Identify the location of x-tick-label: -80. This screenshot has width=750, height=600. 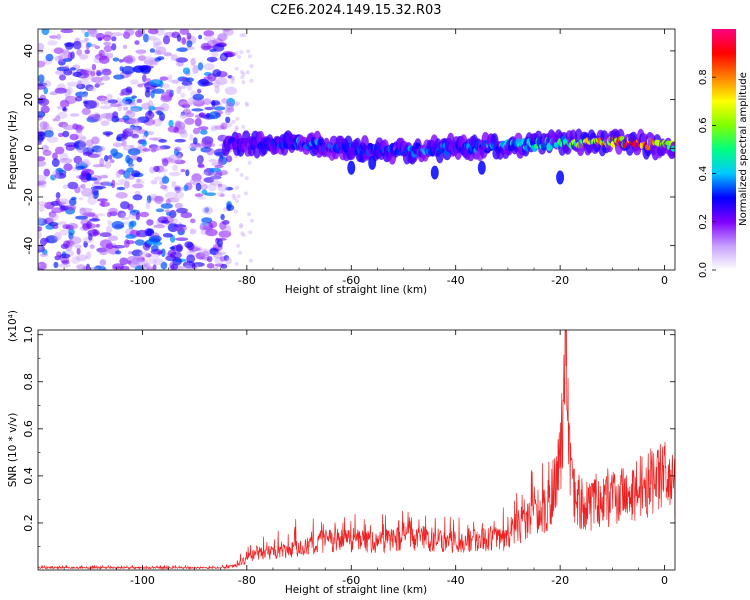
(247, 580).